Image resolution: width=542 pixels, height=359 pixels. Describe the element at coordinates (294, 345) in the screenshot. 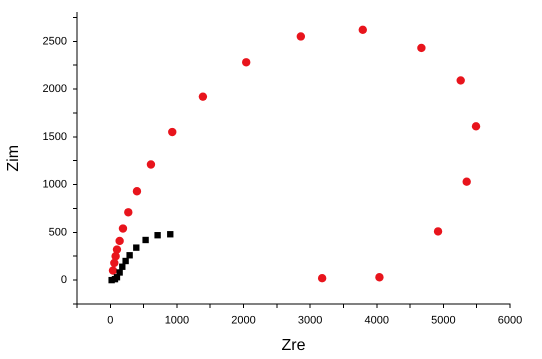

I see `x-axis-title: Zre` at that location.